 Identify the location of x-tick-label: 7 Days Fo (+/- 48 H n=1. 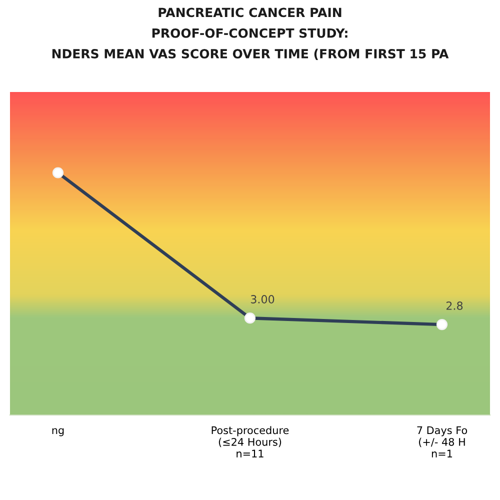
(442, 442).